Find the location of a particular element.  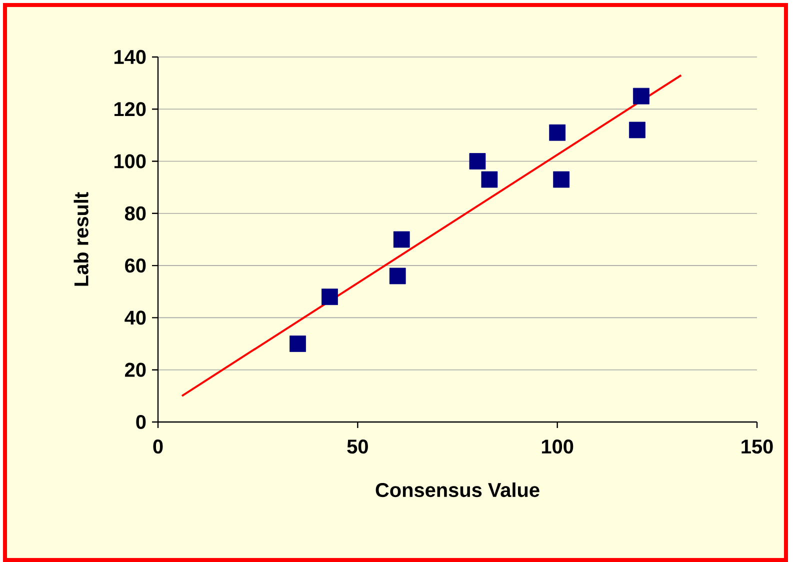

y-tick-label: 100 is located at coordinates (130, 161).